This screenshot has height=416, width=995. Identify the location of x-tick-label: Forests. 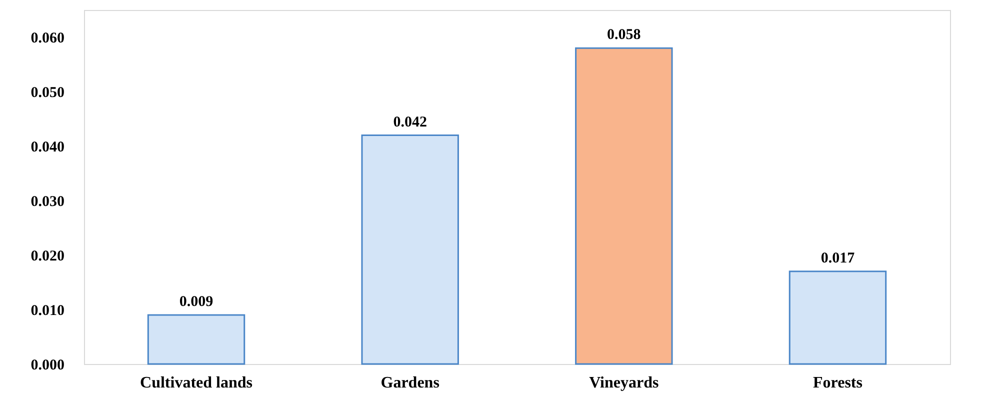
(837, 383).